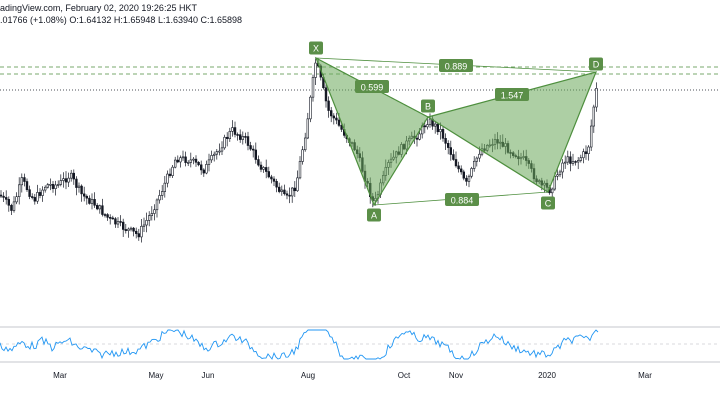  I want to click on ratio-label: 0.599, so click(372, 88).